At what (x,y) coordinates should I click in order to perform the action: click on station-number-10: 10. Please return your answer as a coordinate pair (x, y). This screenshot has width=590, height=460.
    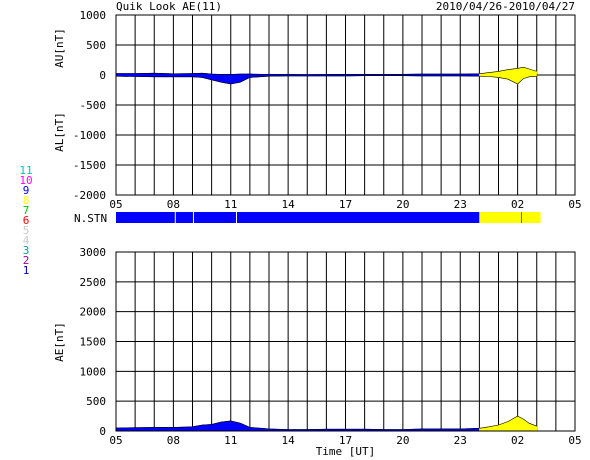
    Looking at the image, I should click on (25, 180).